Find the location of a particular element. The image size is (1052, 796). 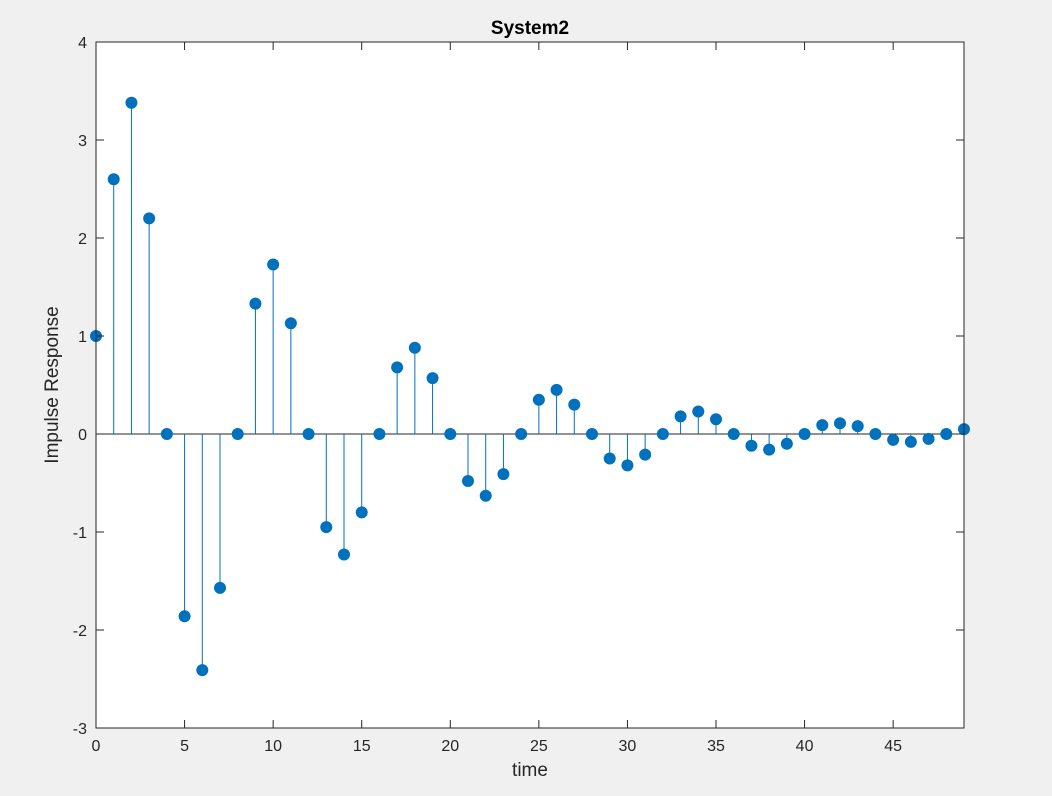

x-tick-label-45: 45 is located at coordinates (893, 746).